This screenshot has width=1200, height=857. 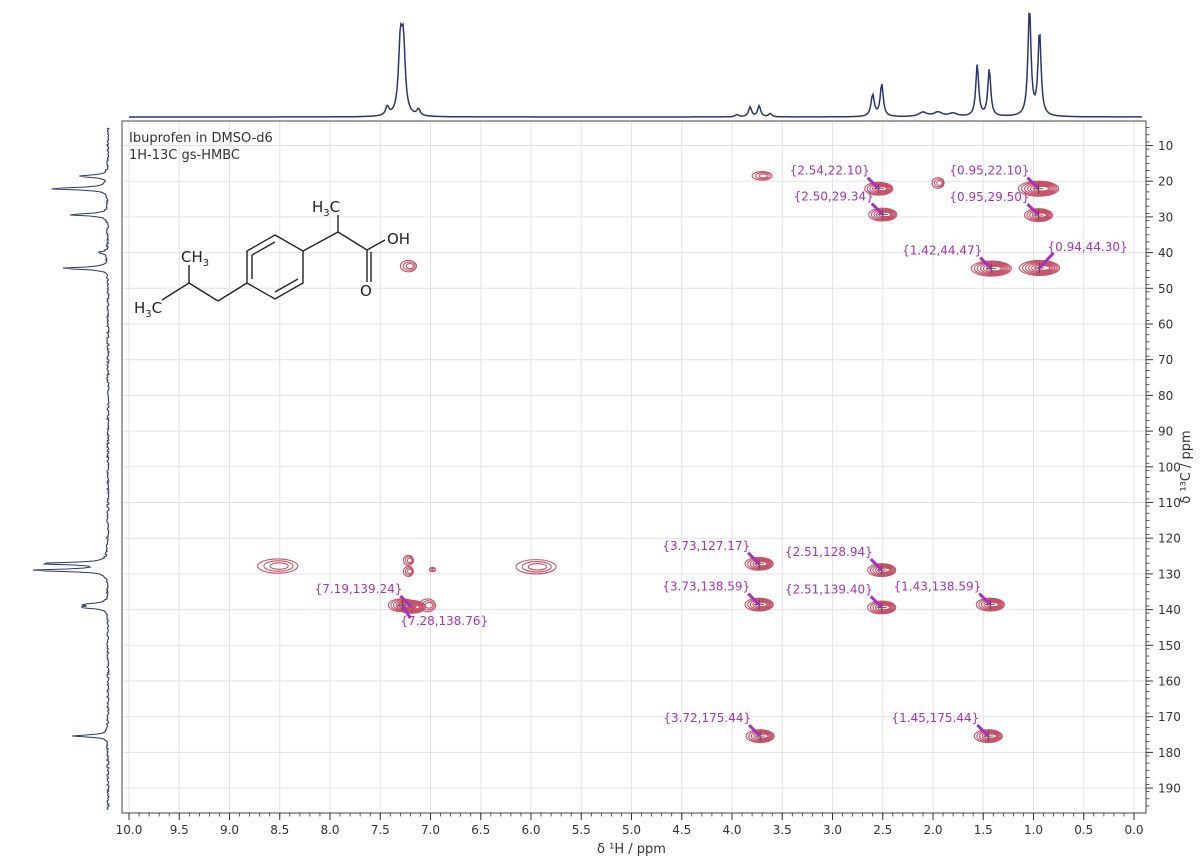 What do you see at coordinates (366, 291) in the screenshot?
I see `svg-text: O` at bounding box center [366, 291].